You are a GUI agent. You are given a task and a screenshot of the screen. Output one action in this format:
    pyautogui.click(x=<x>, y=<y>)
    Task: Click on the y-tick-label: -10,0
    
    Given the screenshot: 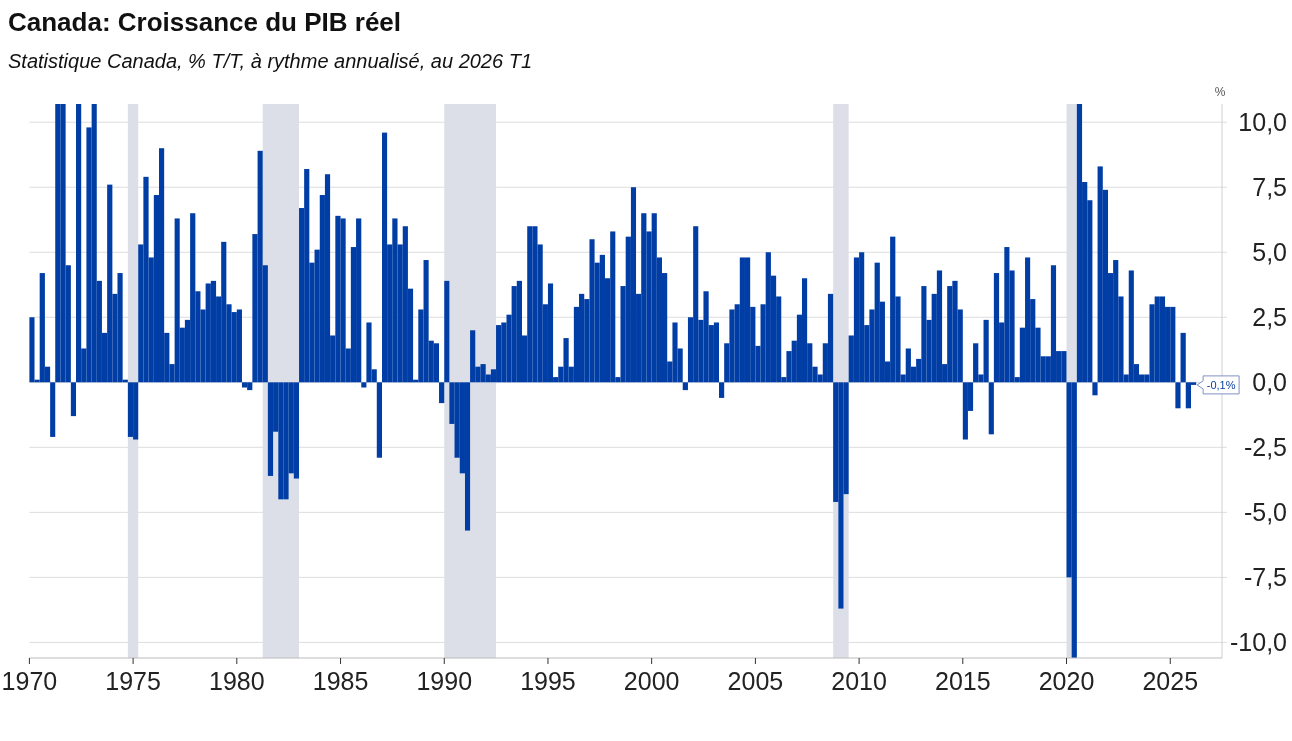 What is the action you would take?
    pyautogui.click(x=1258, y=642)
    